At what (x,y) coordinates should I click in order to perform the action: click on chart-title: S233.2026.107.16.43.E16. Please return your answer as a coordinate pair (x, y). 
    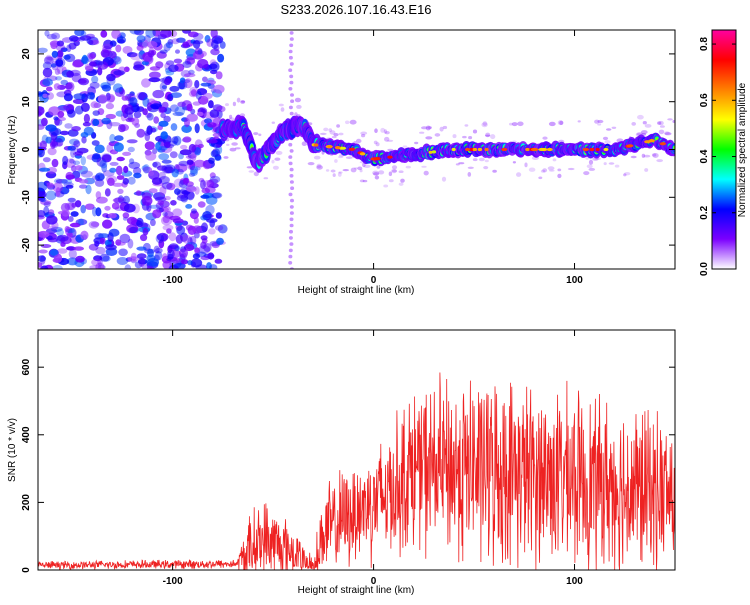
    Looking at the image, I should click on (355, 9).